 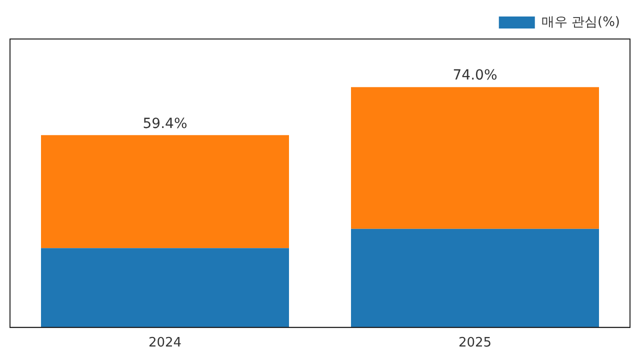 What do you see at coordinates (165, 124) in the screenshot?
I see `annotation: 59.4%` at bounding box center [165, 124].